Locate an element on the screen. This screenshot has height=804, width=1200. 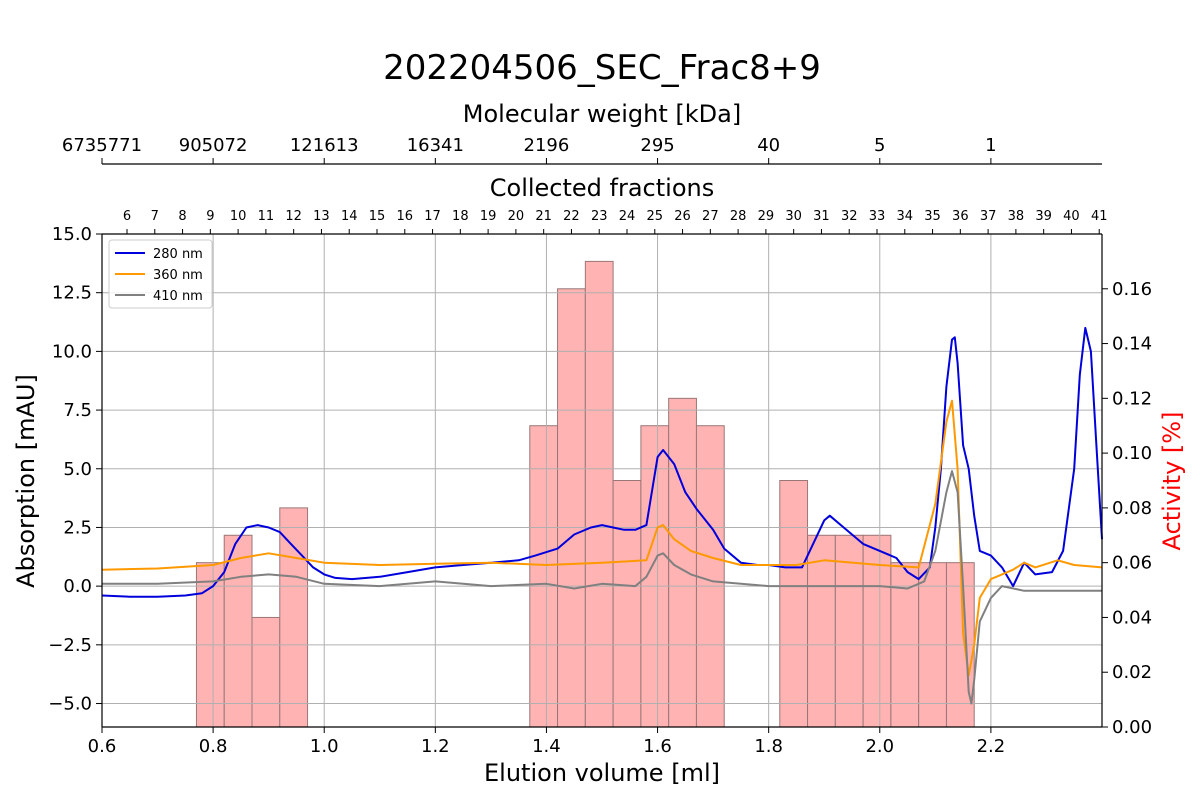
fraction-tick-label: 28 is located at coordinates (738, 216).